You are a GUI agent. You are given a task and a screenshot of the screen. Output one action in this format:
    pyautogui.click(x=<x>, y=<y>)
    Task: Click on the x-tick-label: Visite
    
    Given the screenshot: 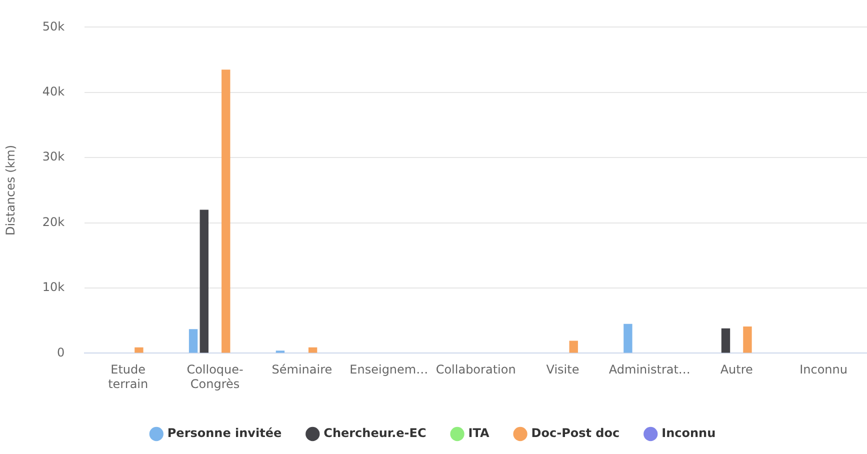 What is the action you would take?
    pyautogui.click(x=563, y=369)
    